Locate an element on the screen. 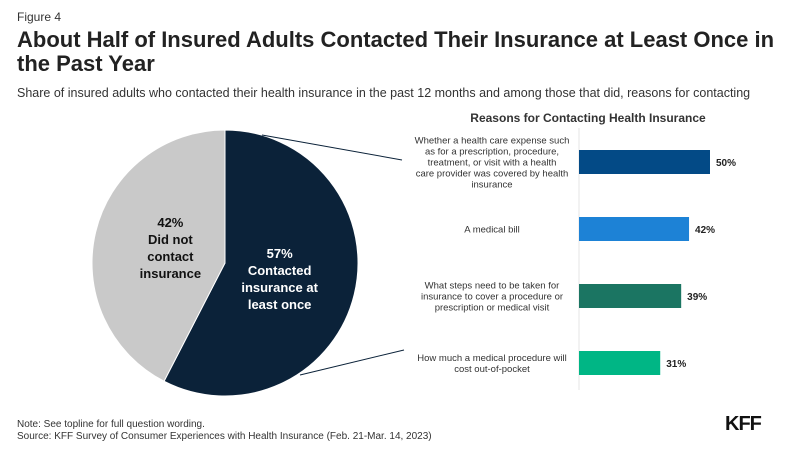 This screenshot has height=450, width=800. bar-category-label: Whether a health care expense such is located at coordinates (492, 141).